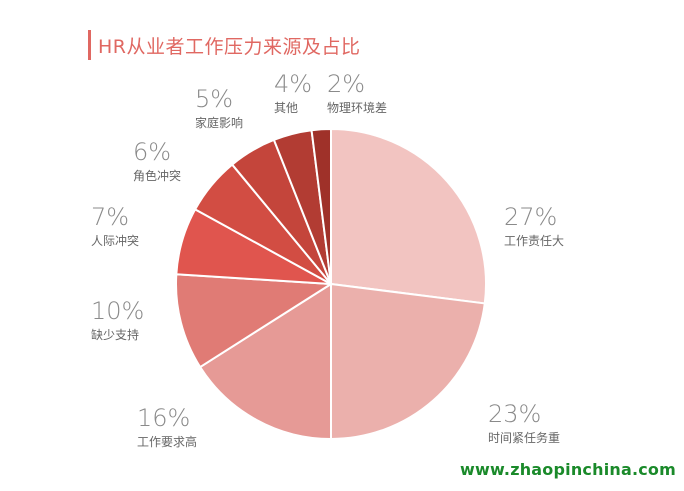 This screenshot has height=491, width=684. I want to click on slice-name: 缺少支持, so click(115, 335).